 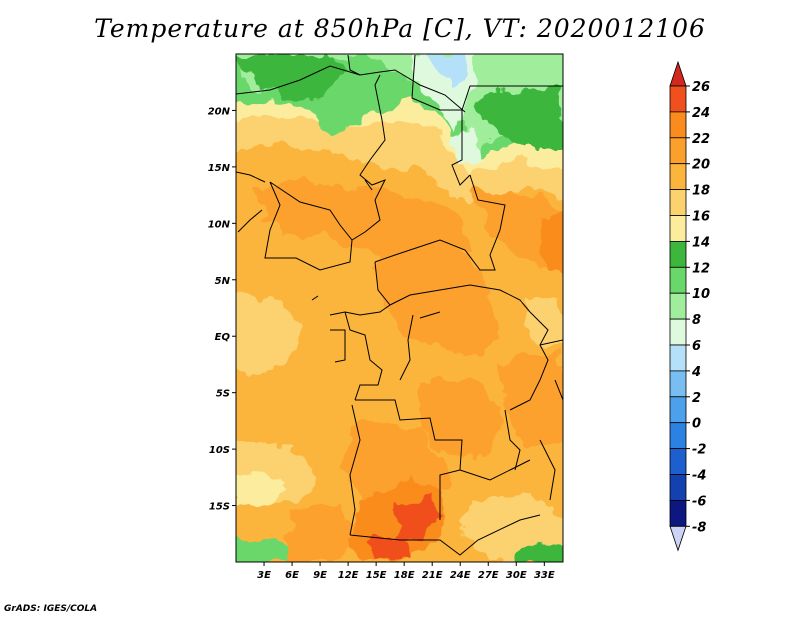 I want to click on lon-tick-label: 27E, so click(x=488, y=575).